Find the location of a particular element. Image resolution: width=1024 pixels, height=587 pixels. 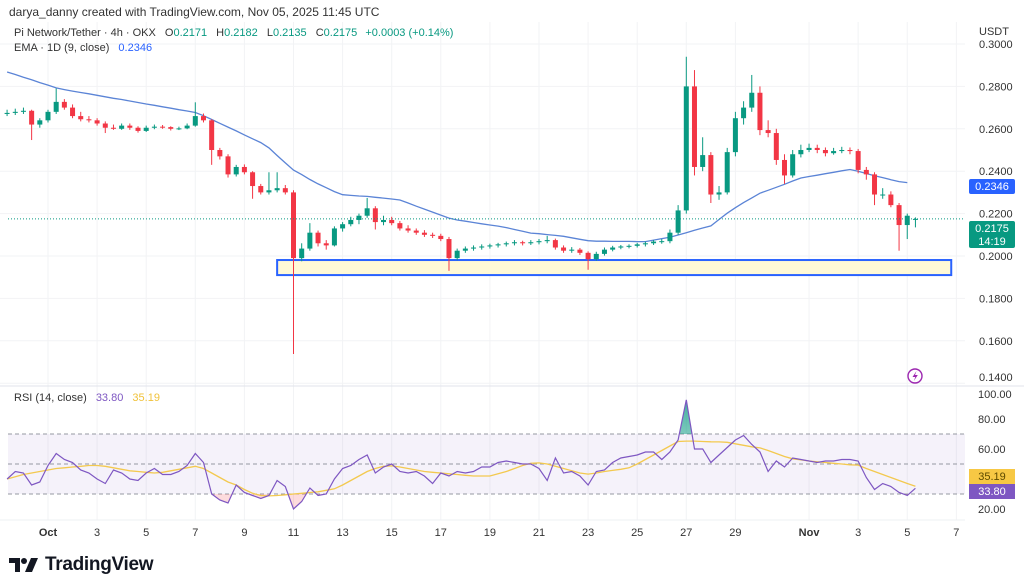

tradingview-logo: TradingView is located at coordinates (81, 565).